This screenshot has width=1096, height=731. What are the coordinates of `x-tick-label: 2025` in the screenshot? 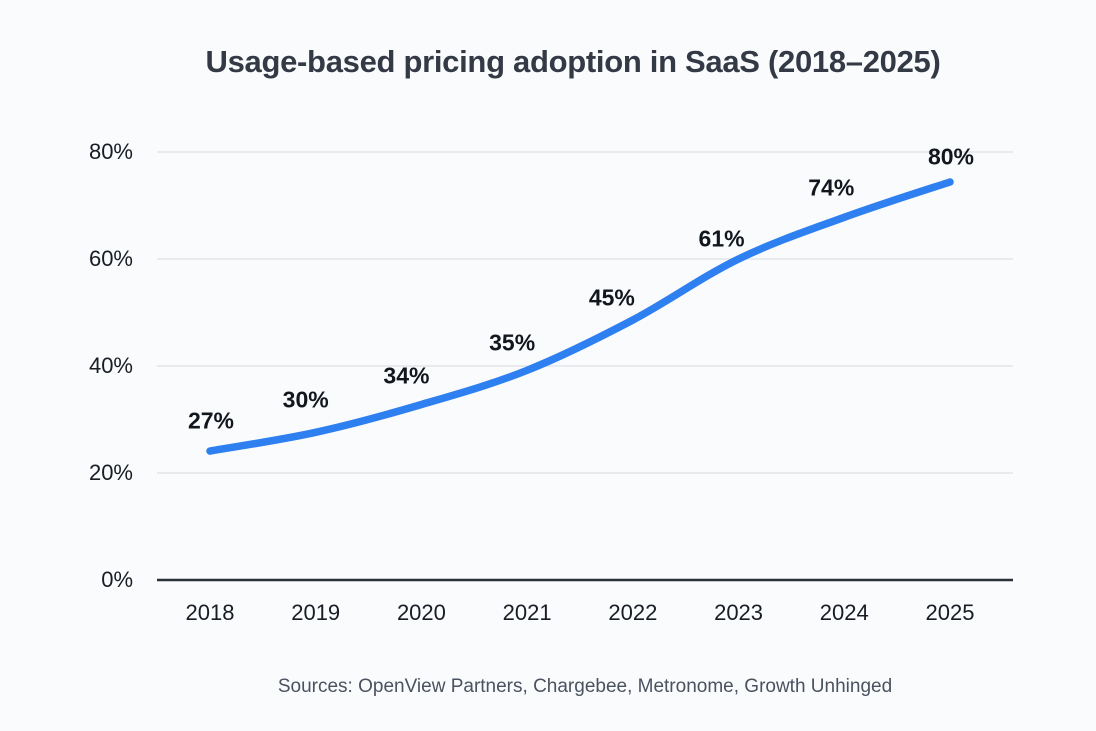 It's located at (950, 612).